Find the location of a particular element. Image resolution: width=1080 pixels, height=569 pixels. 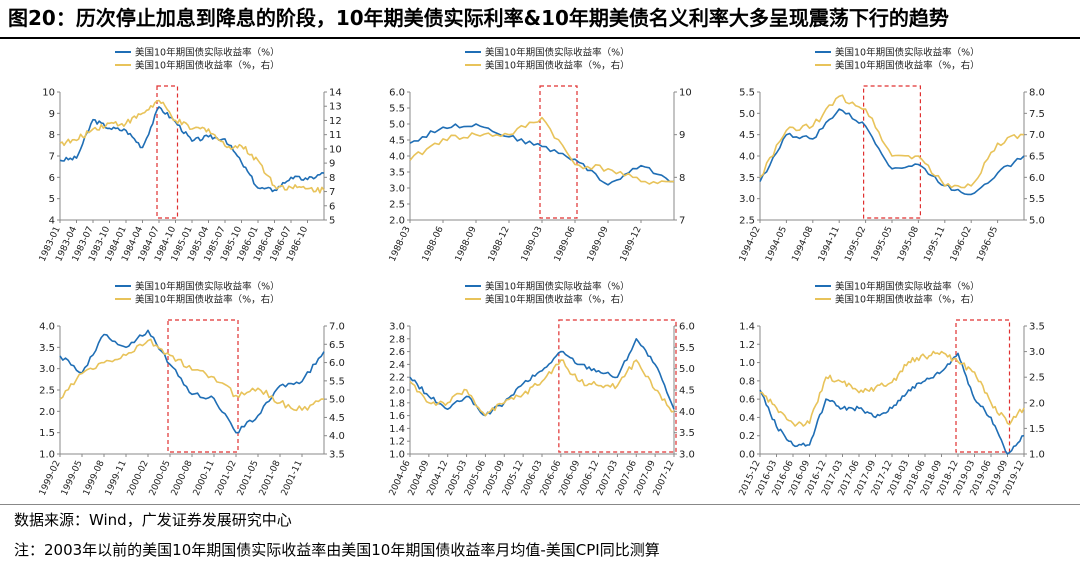

left-tick-label: 0.4 is located at coordinates (747, 418).